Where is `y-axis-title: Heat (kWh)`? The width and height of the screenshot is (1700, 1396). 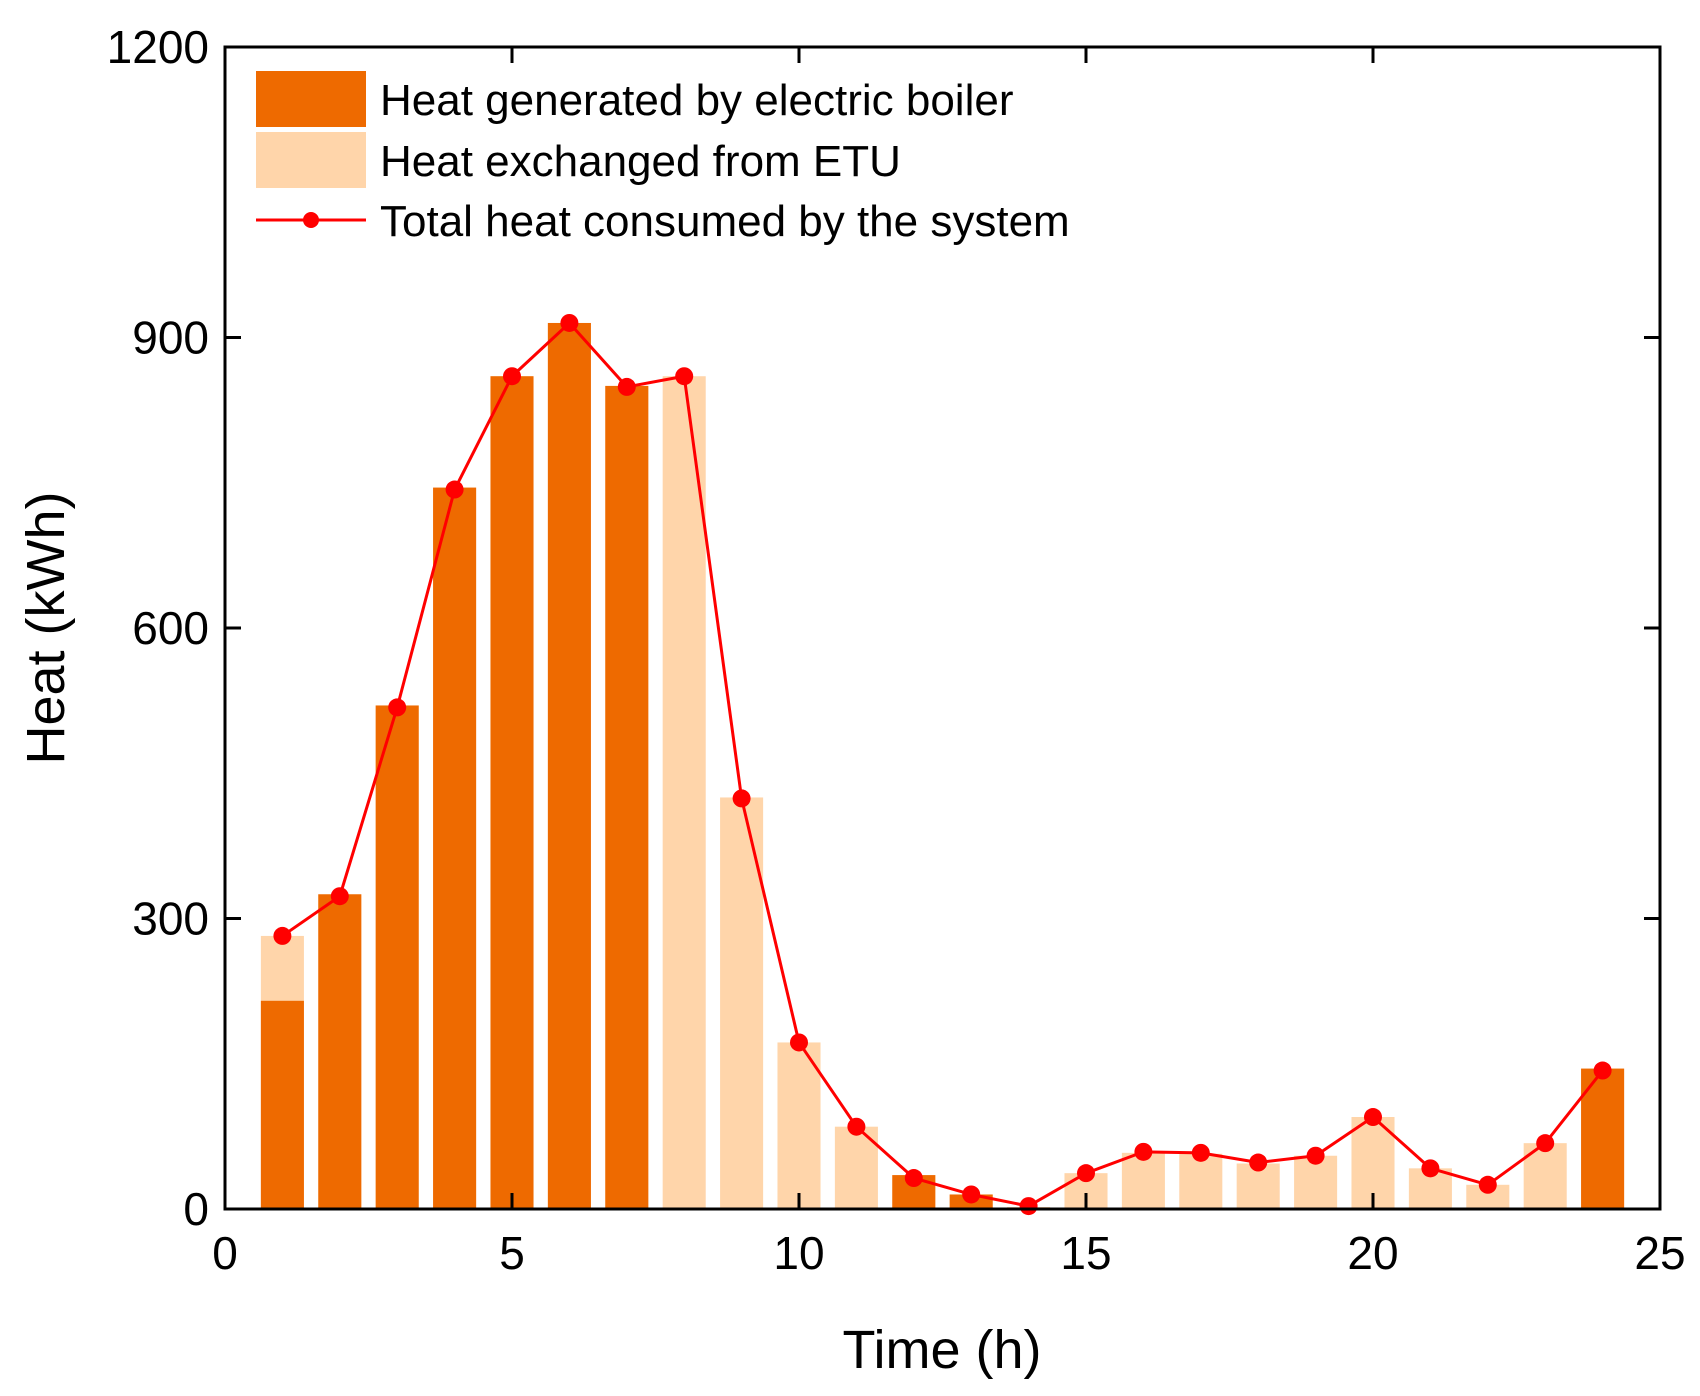
y-axis-title: Heat (kWh) is located at coordinates (46, 627).